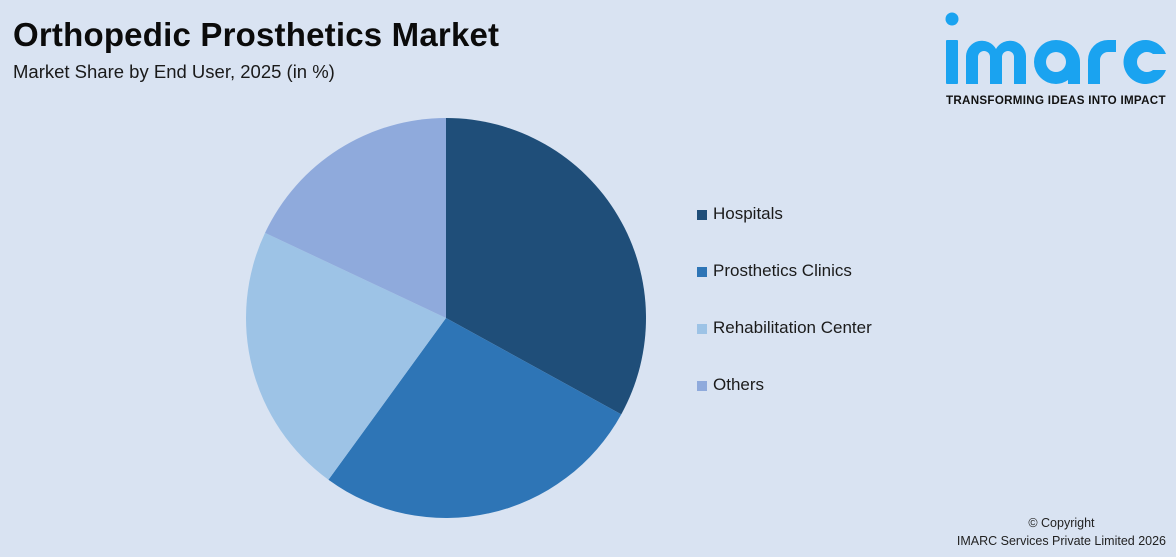 This screenshot has height=557, width=1176. Describe the element at coordinates (1061, 541) in the screenshot. I see `copyright-line-2: IMARC Services Private Limited 2026` at that location.